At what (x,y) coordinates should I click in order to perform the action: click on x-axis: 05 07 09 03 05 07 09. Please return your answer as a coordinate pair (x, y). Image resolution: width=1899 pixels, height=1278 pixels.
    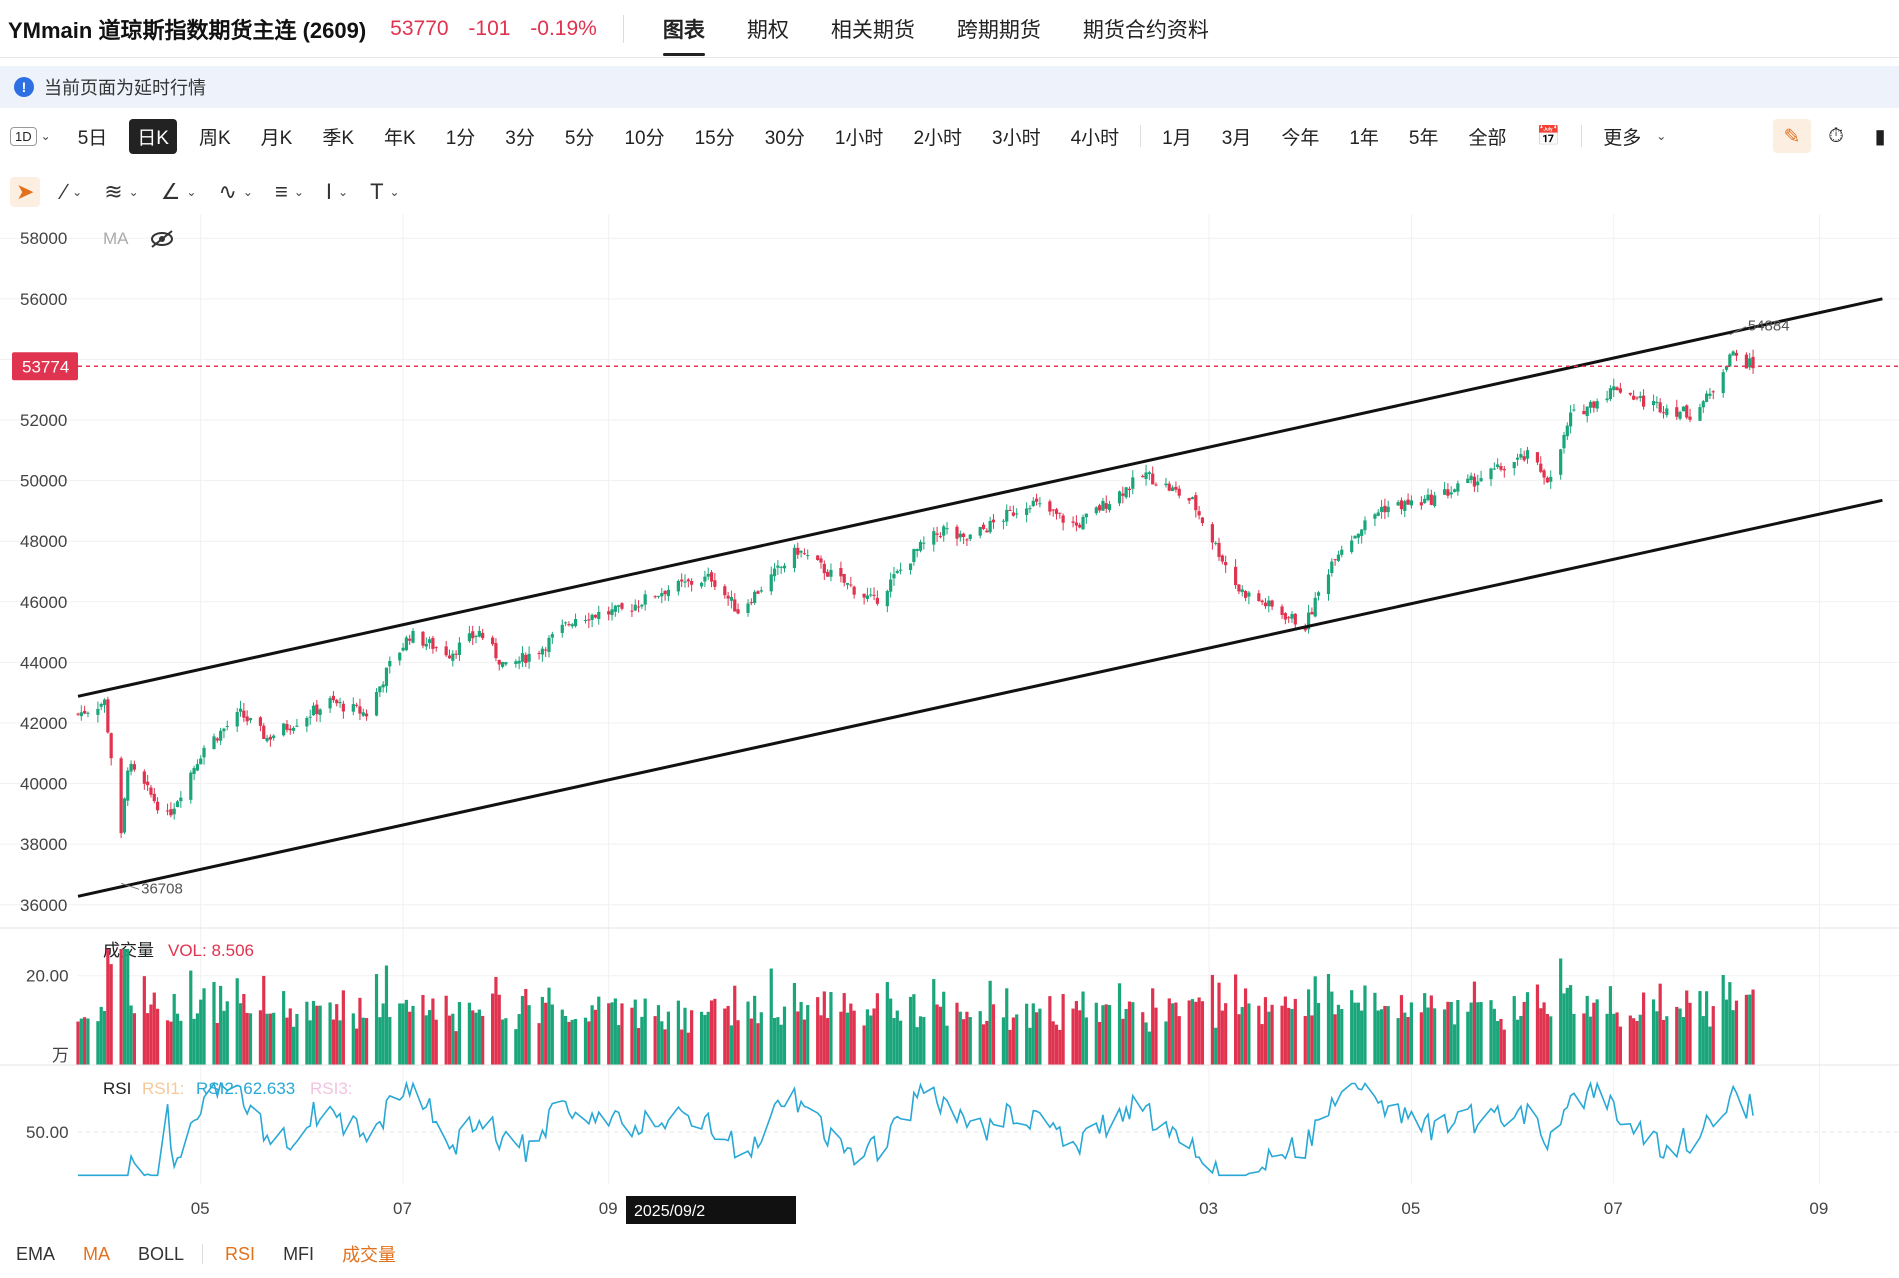
    Looking at the image, I should click on (1010, 1208).